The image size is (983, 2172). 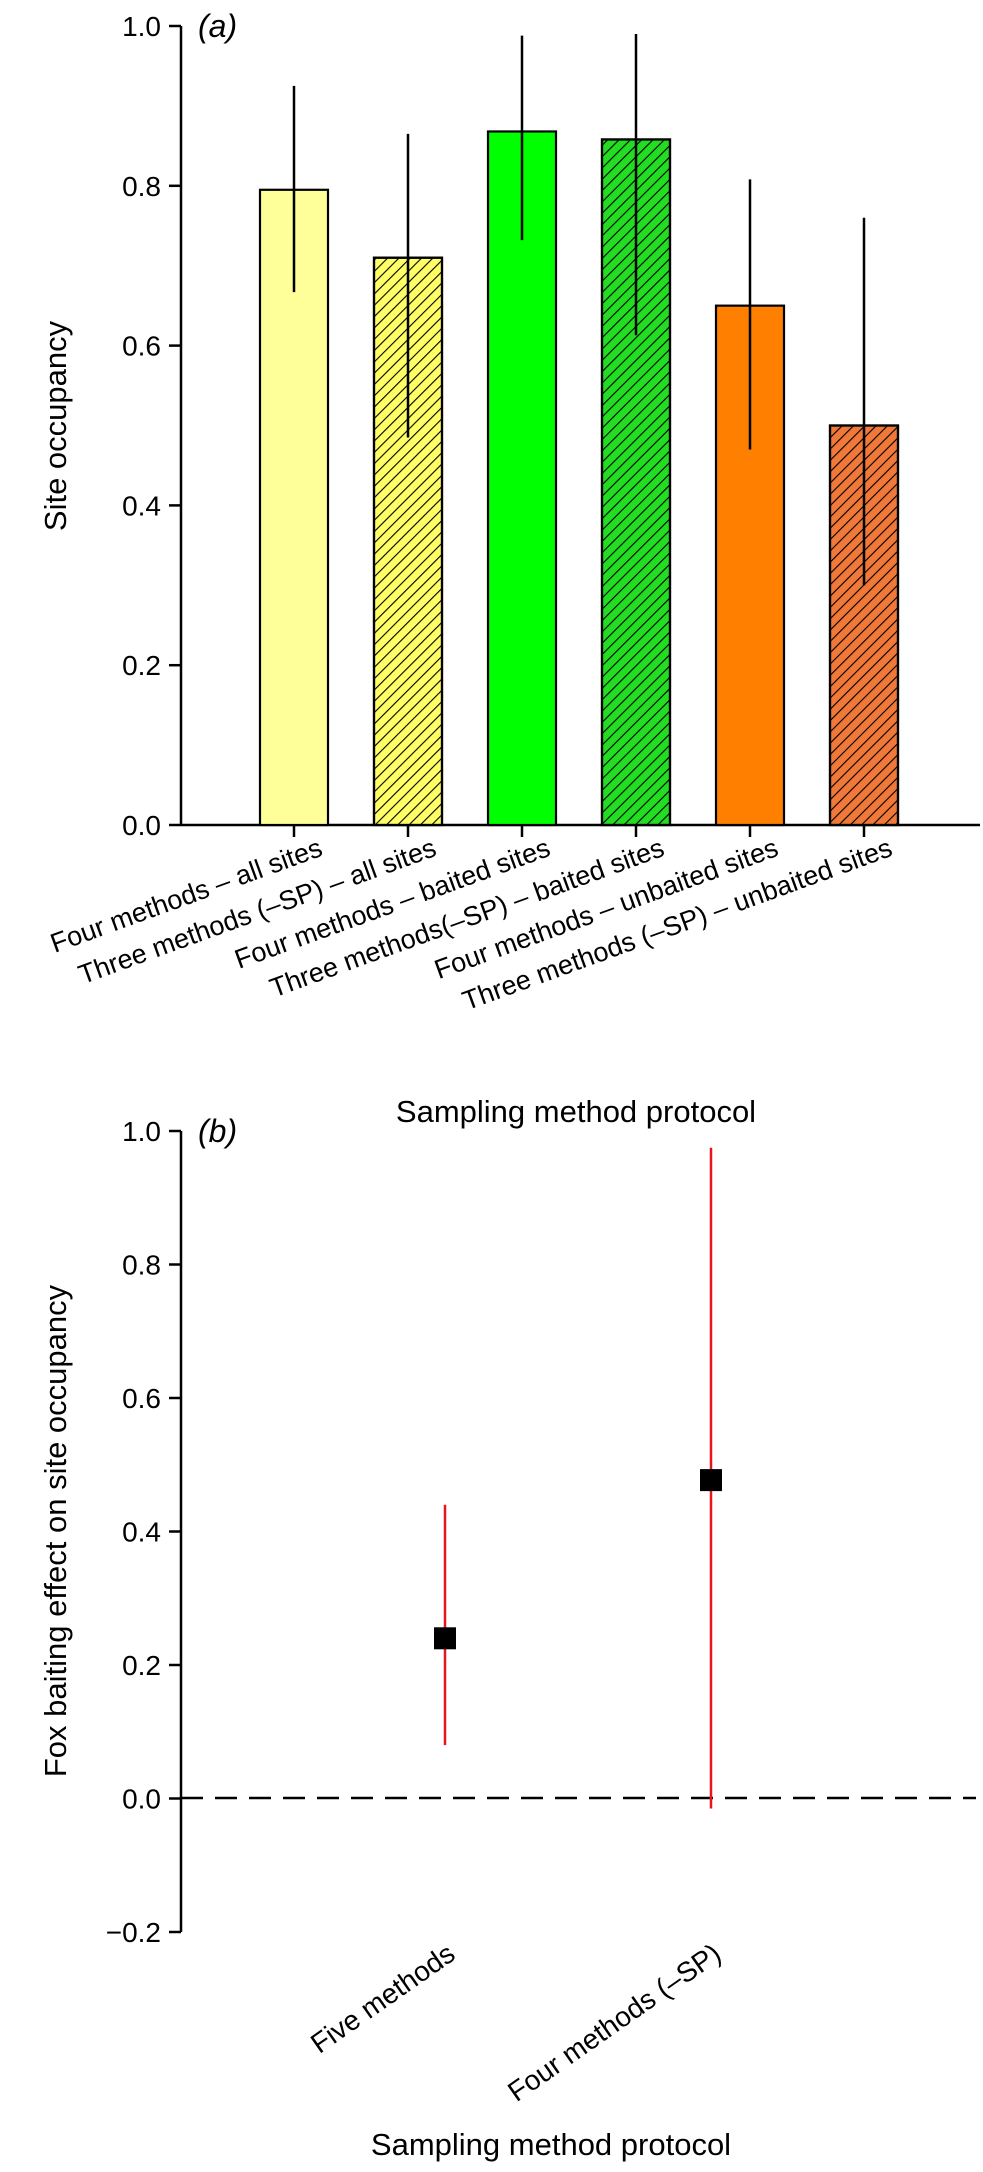 I want to click on panel-a-label: (a), so click(x=217, y=26).